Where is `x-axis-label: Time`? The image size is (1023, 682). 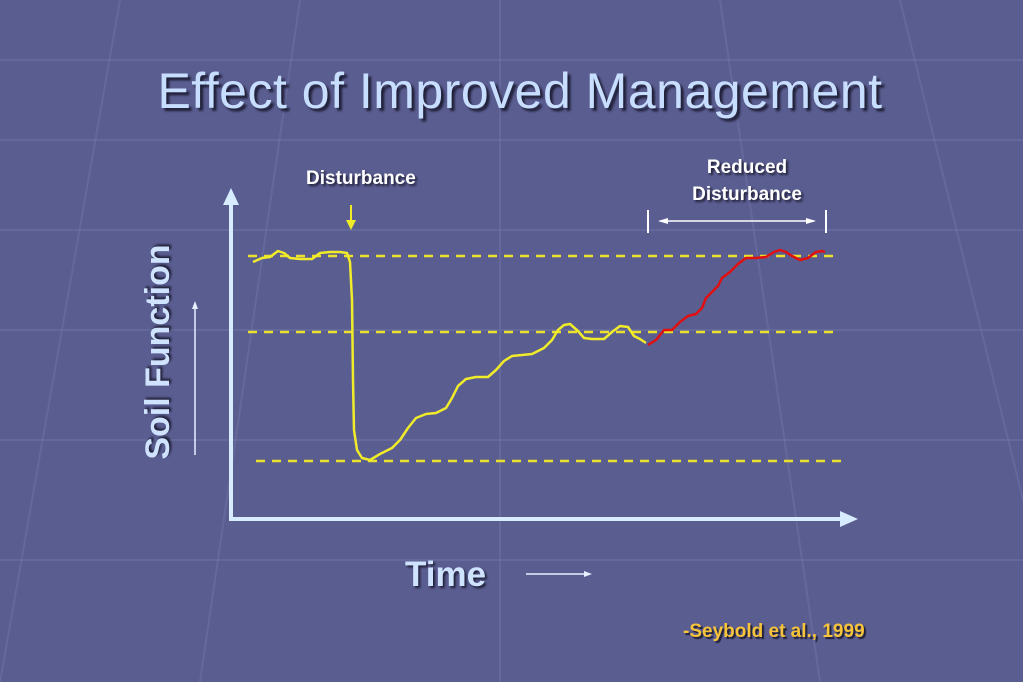
x-axis-label: Time is located at coordinates (446, 574).